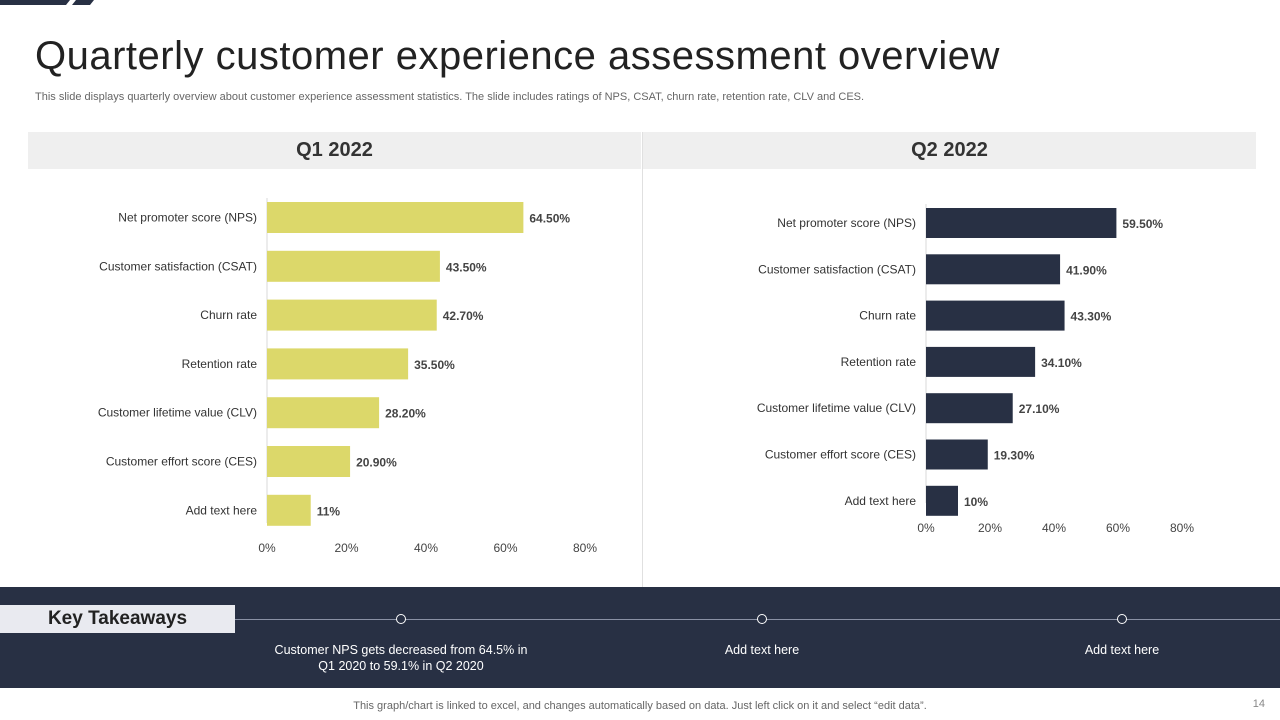 Image resolution: width=1280 pixels, height=720 pixels. I want to click on q2-category-label-4: Retention rate, so click(879, 362).